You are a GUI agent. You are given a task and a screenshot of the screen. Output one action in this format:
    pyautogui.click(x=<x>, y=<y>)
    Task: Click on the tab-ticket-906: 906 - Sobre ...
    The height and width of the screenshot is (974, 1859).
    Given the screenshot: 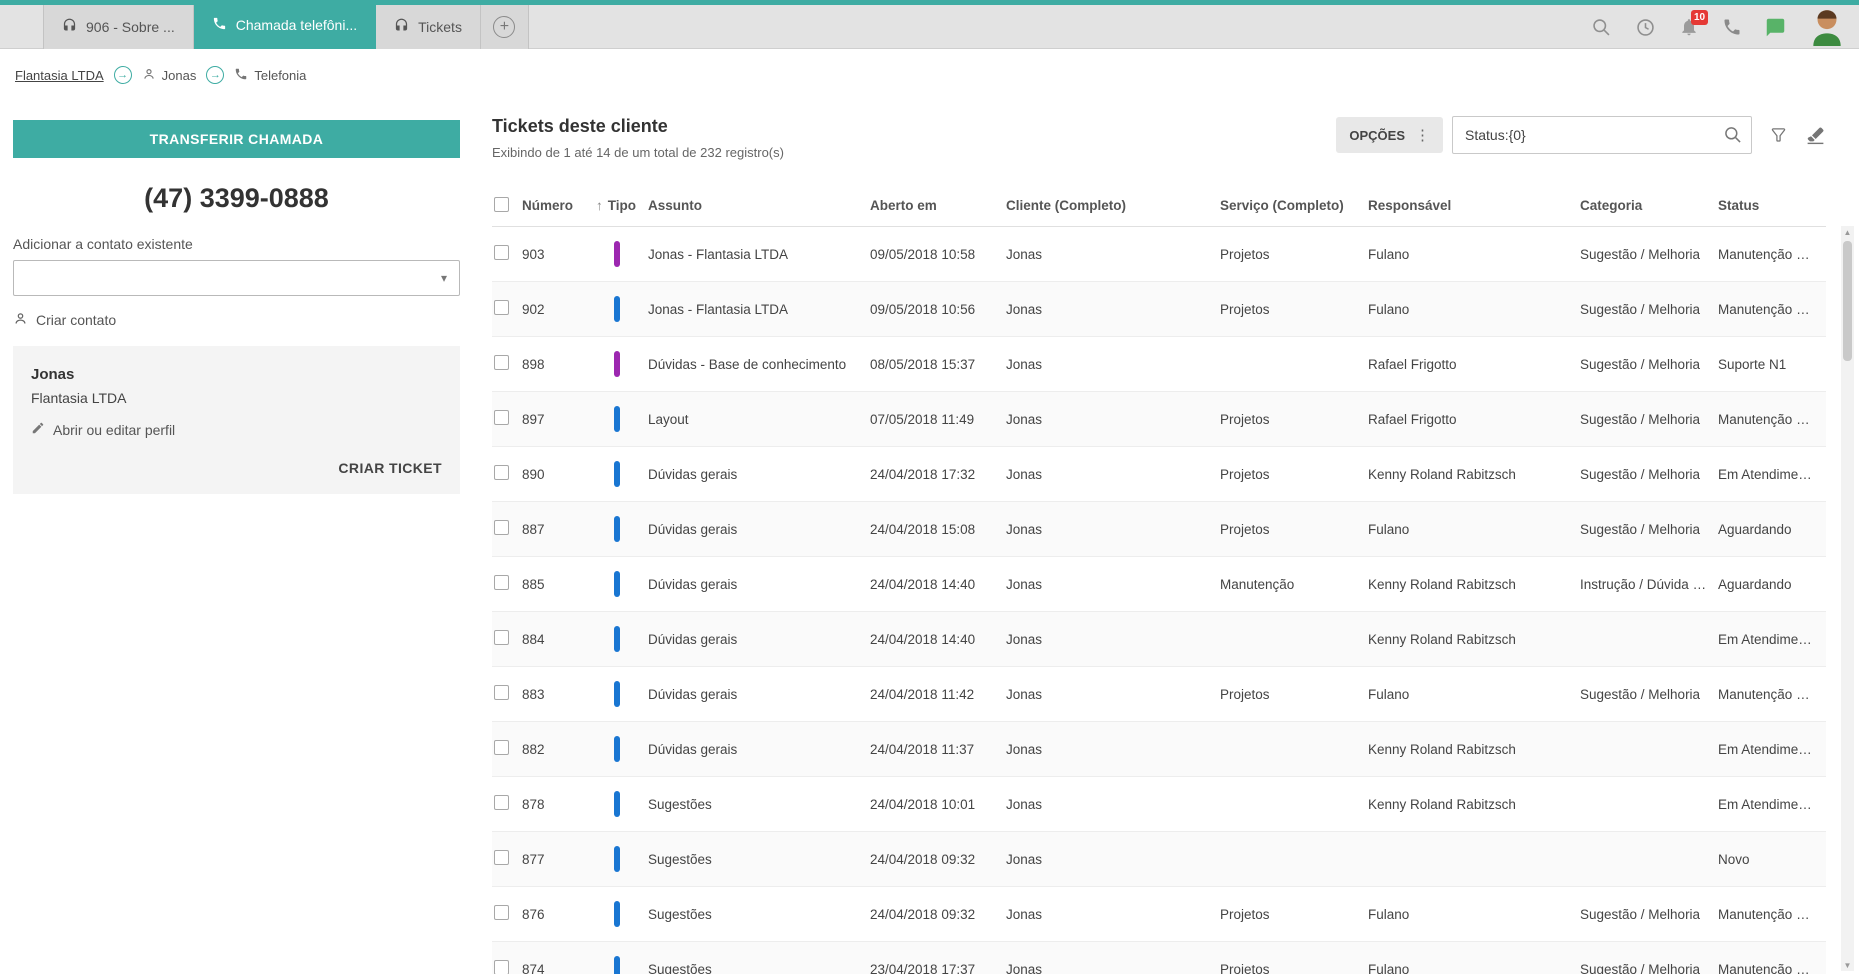 What is the action you would take?
    pyautogui.click(x=118, y=27)
    